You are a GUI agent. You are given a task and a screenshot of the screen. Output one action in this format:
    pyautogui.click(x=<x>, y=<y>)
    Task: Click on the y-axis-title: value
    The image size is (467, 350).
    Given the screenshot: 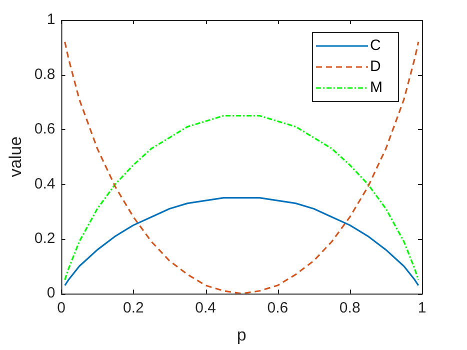 What is the action you would take?
    pyautogui.click(x=15, y=157)
    